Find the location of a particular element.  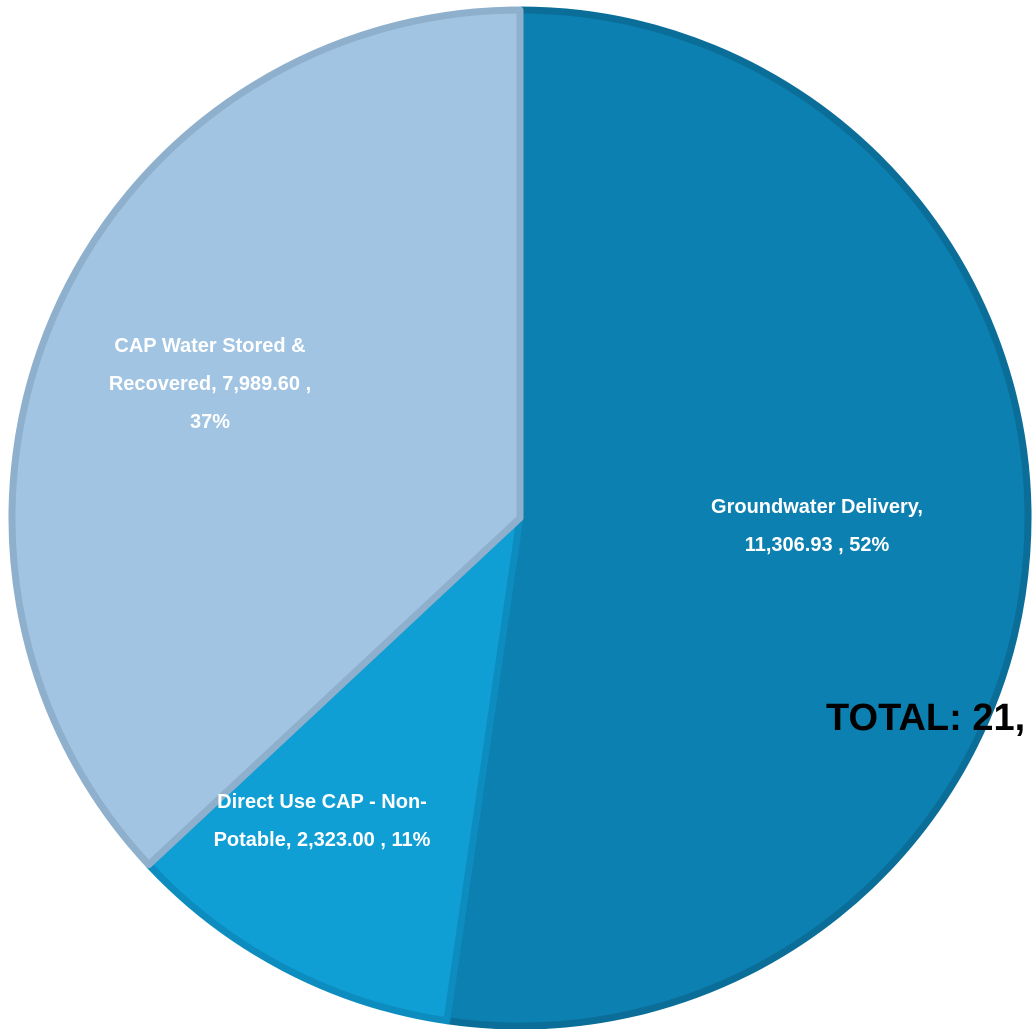

total-annotation: TOTAL: 21, is located at coordinates (925, 718).